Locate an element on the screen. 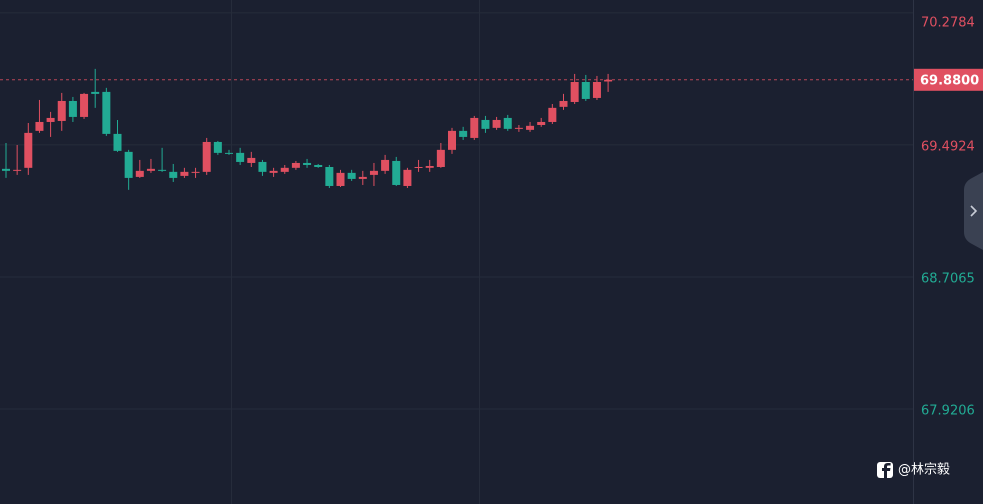 The image size is (983, 504). last-price-label: 69.8800 is located at coordinates (949, 80).